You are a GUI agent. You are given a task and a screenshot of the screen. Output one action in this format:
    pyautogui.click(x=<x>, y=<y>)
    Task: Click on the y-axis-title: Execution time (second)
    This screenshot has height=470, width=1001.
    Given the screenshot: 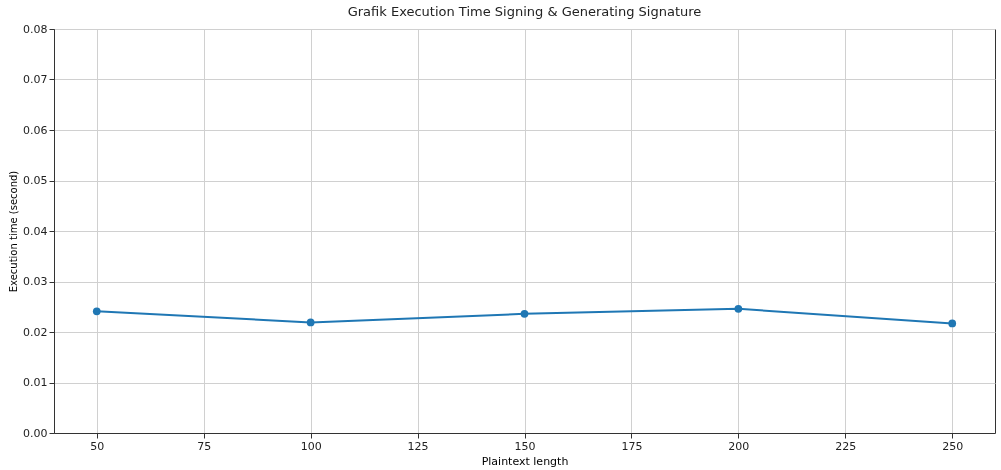 What is the action you would take?
    pyautogui.click(x=14, y=231)
    